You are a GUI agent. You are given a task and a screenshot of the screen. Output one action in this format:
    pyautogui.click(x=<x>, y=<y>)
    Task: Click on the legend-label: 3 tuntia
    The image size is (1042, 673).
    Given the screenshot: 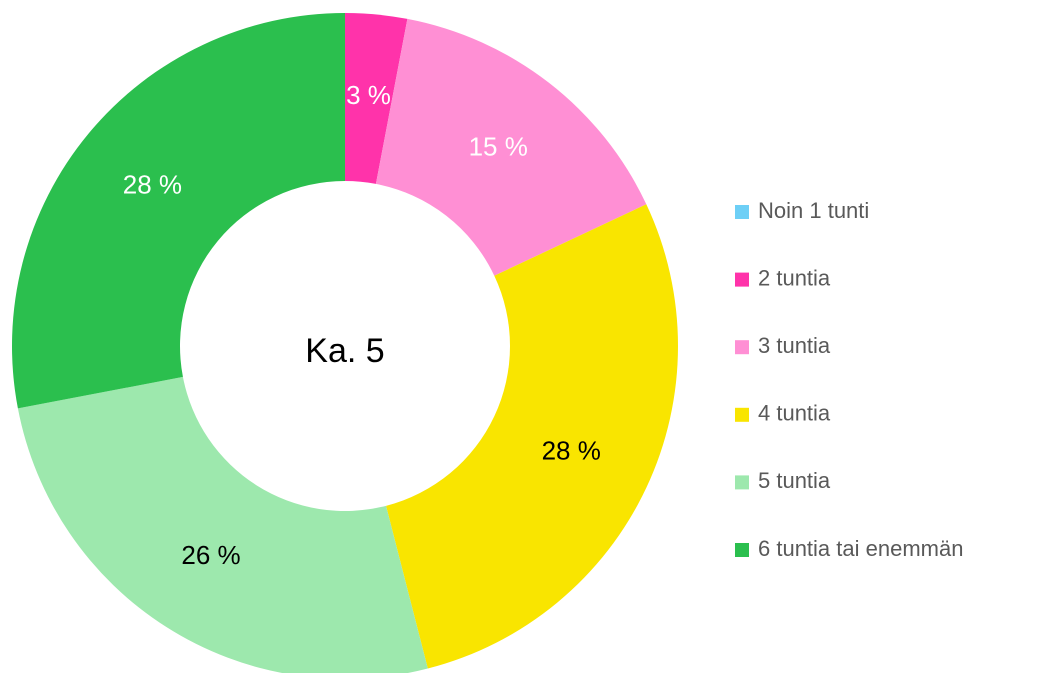 What is the action you would take?
    pyautogui.click(x=794, y=345)
    